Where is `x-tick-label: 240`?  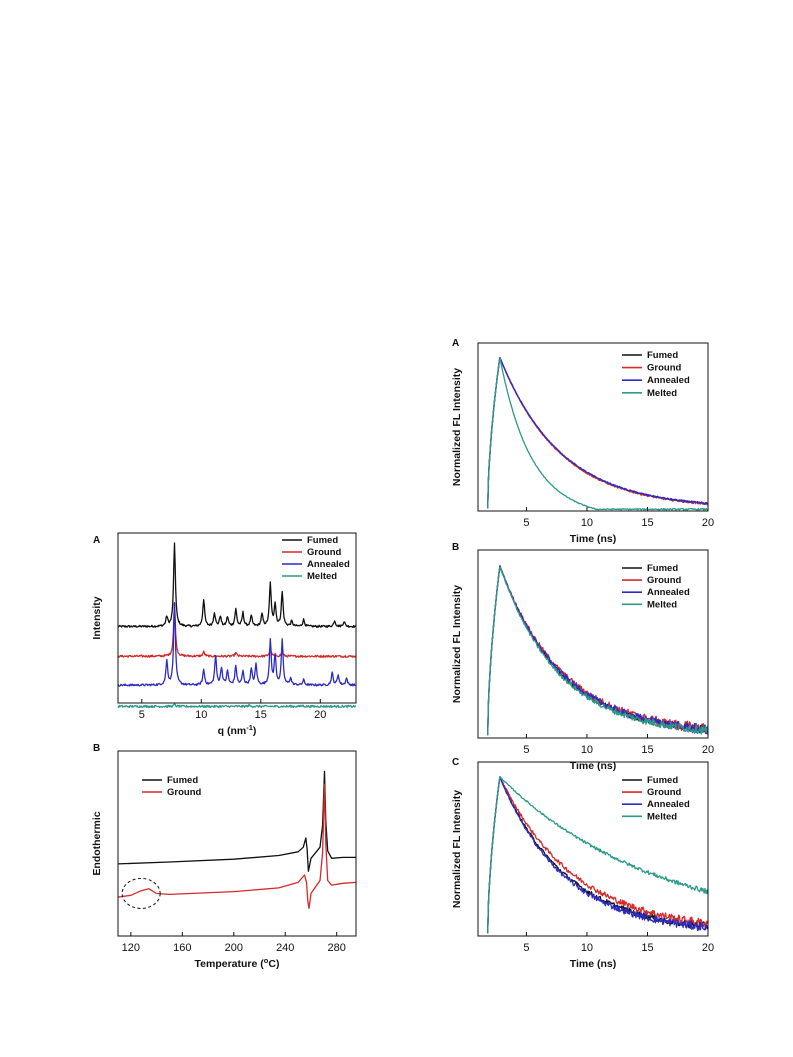
x-tick-label: 240 is located at coordinates (285, 948).